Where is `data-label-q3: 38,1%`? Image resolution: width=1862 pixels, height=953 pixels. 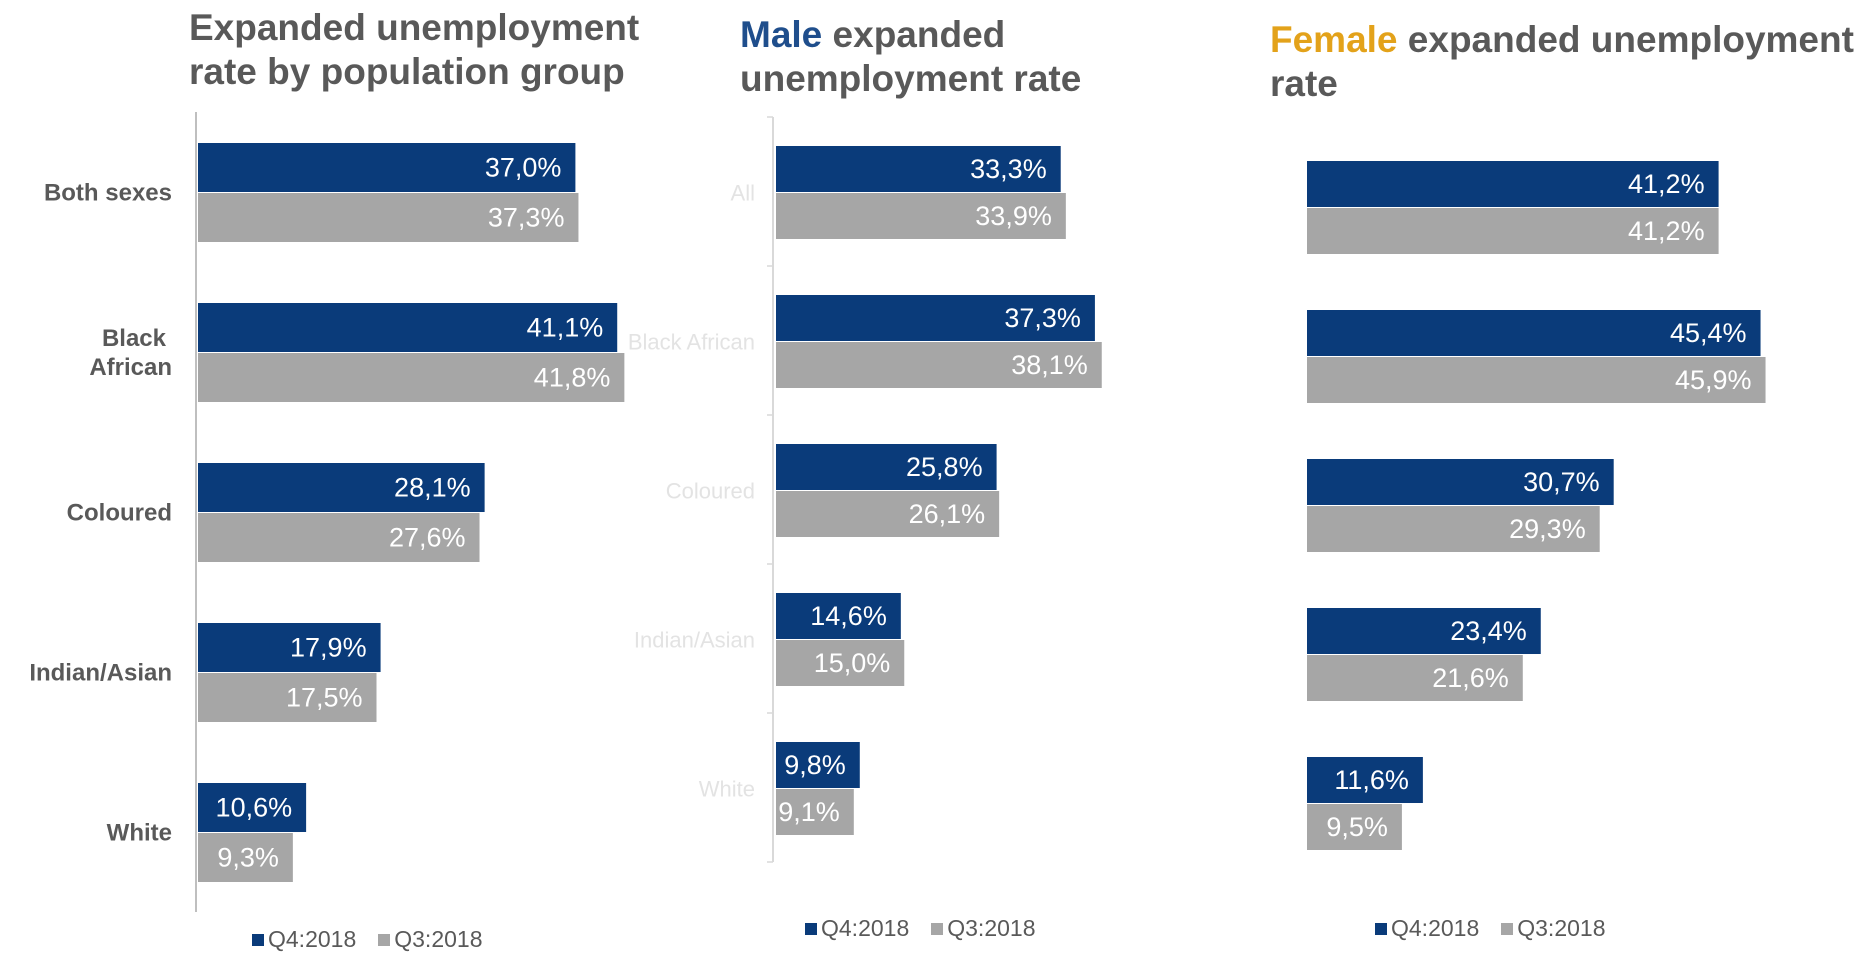
data-label-q3: 38,1% is located at coordinates (1049, 365).